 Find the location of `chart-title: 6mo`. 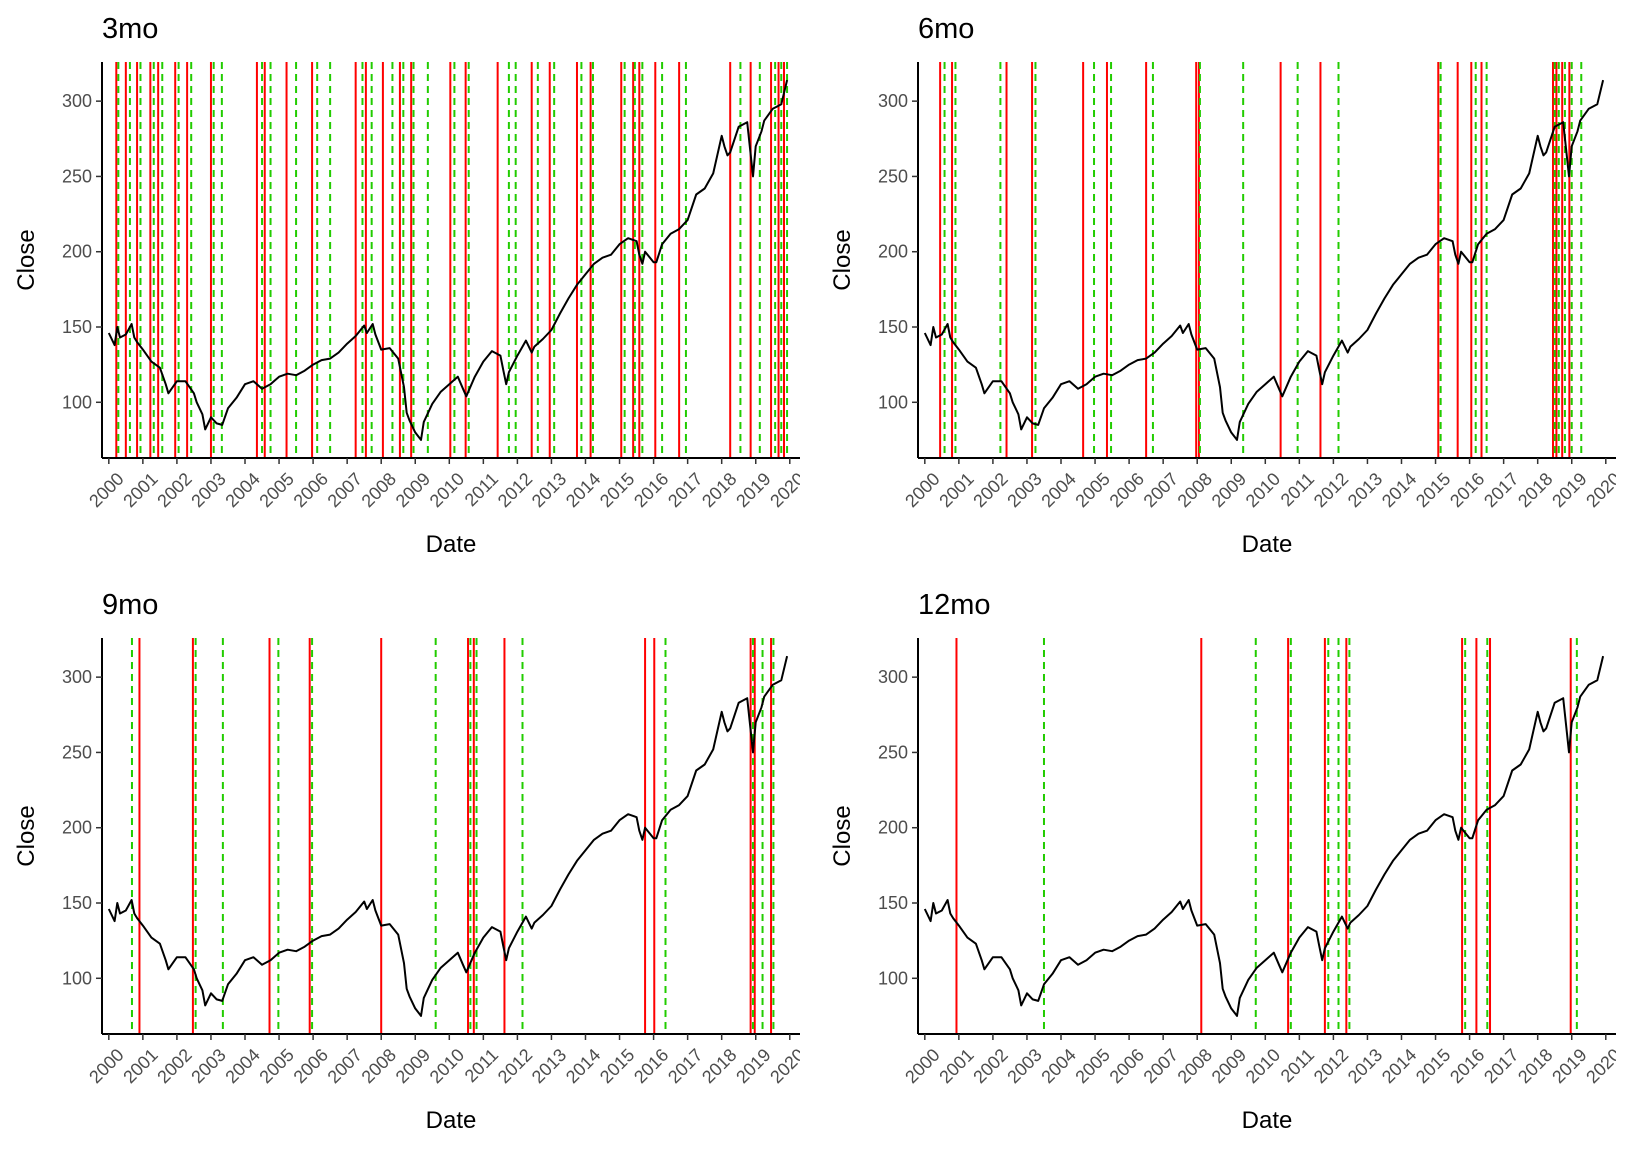

chart-title: 6mo is located at coordinates (946, 29).